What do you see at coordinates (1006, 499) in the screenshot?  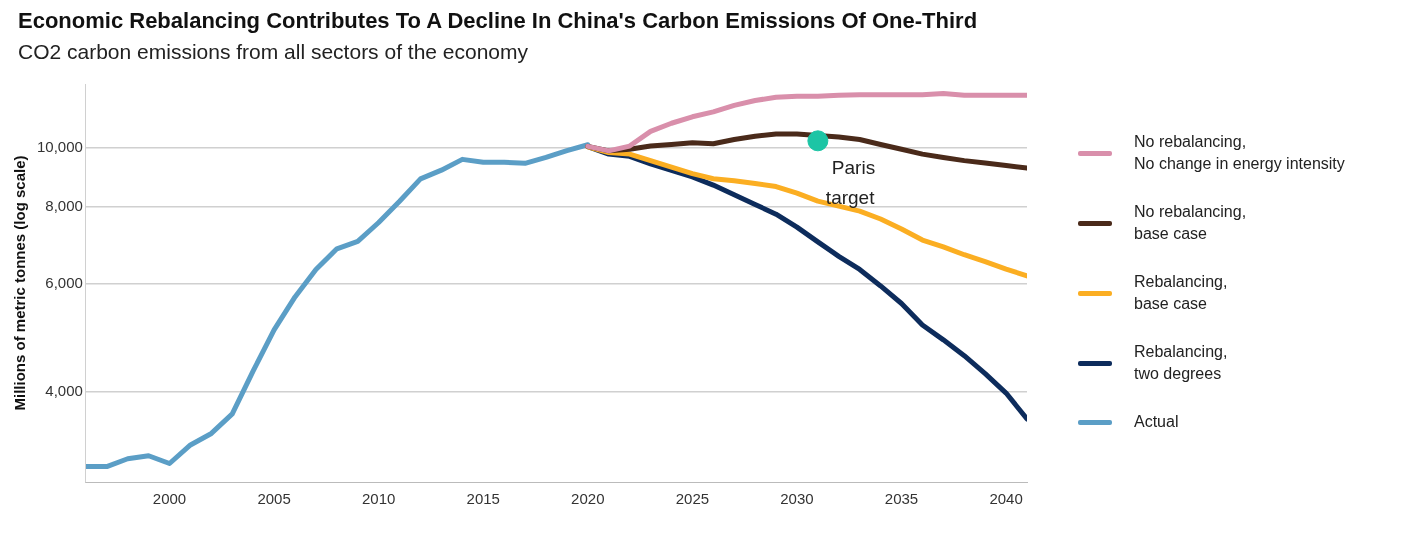 I see `x-tick-label: 2040` at bounding box center [1006, 499].